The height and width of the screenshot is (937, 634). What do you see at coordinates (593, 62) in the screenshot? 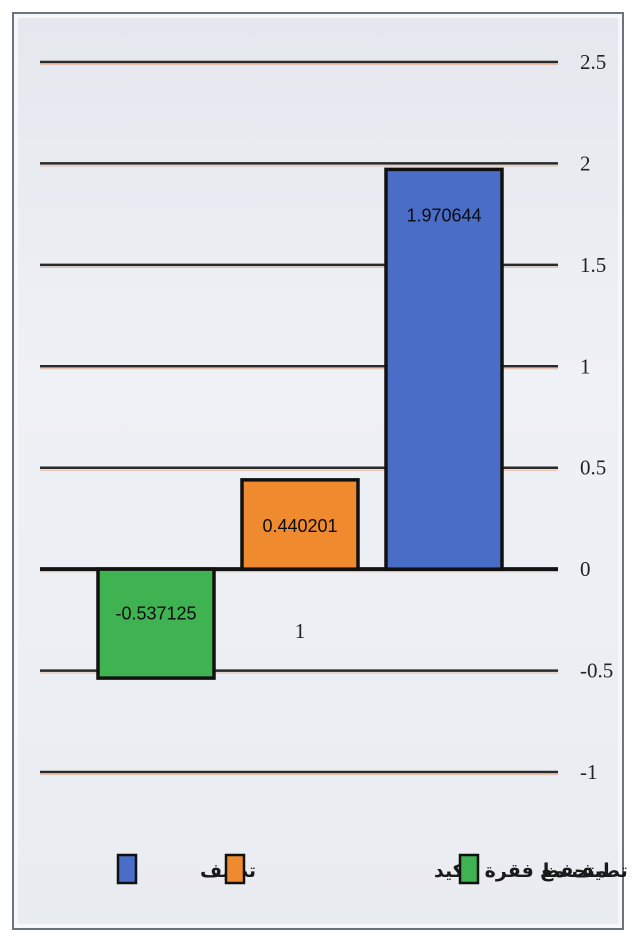
I see `y-tick-label: 2.5` at bounding box center [593, 62].